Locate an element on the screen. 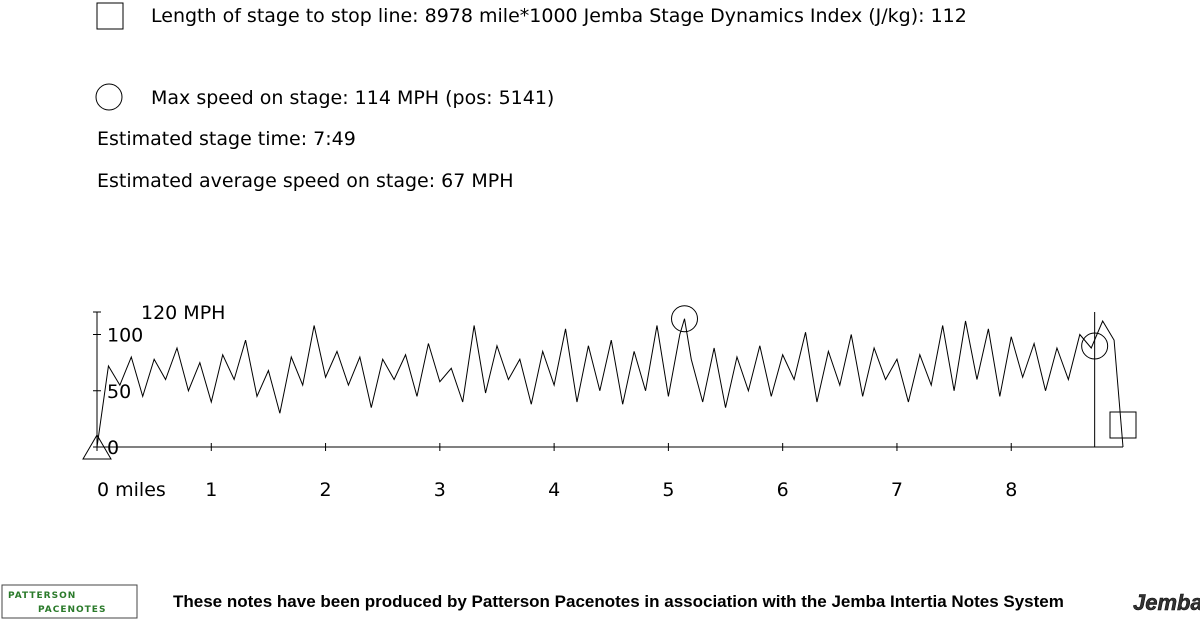 This screenshot has width=1200, height=622. finish-marker is located at coordinates (1123, 425).